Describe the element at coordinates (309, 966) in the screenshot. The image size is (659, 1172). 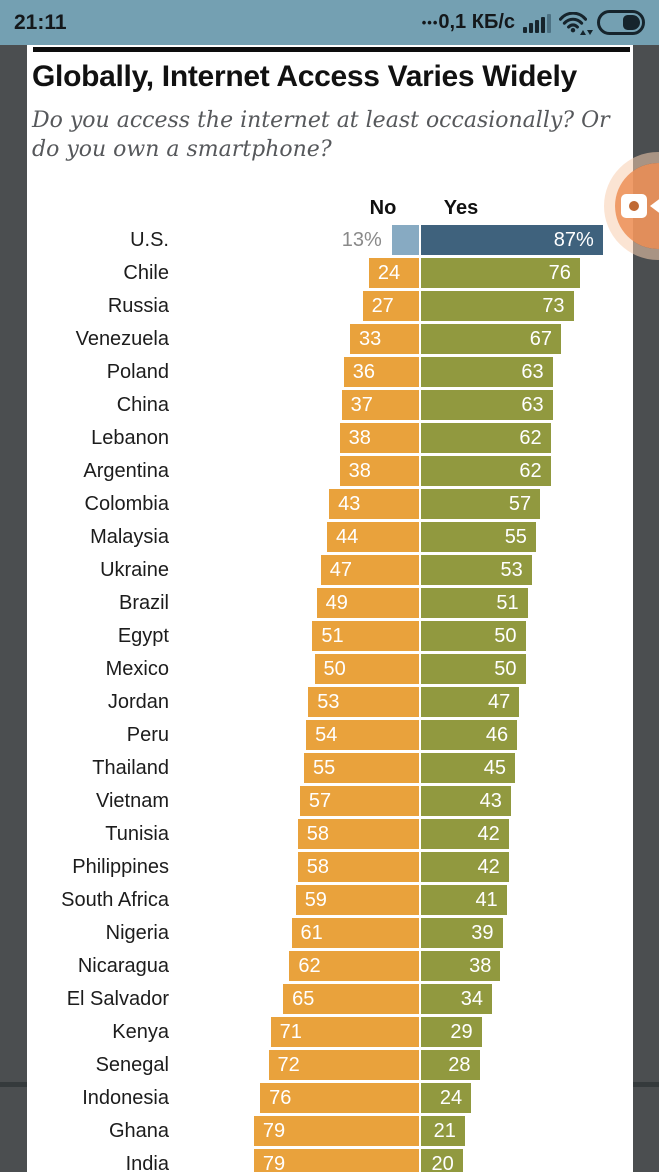
I see `no-value-label: 62` at that location.